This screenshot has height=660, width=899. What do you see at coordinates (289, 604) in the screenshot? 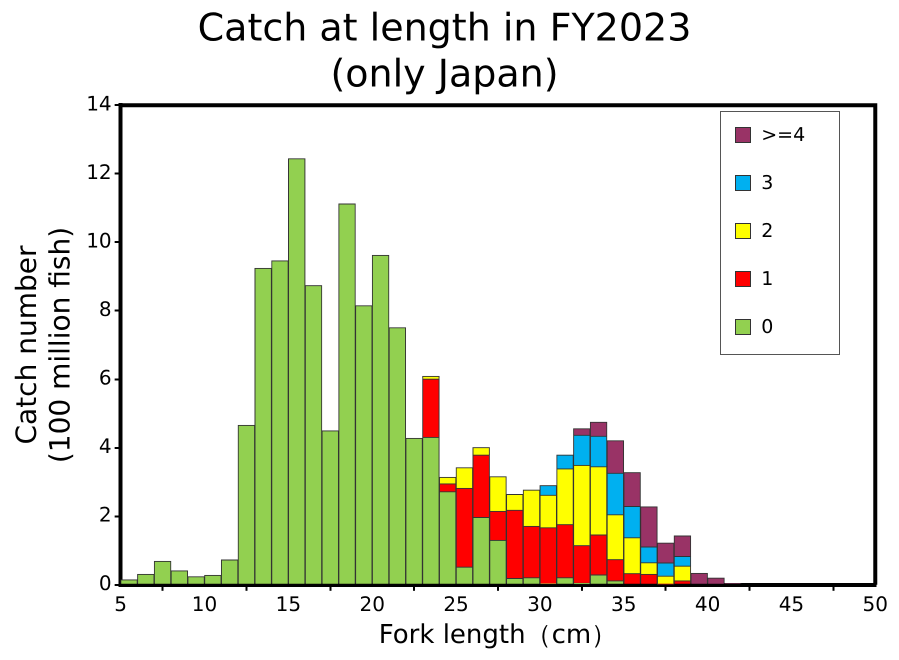
I see `x-tick-label: 15` at bounding box center [289, 604].